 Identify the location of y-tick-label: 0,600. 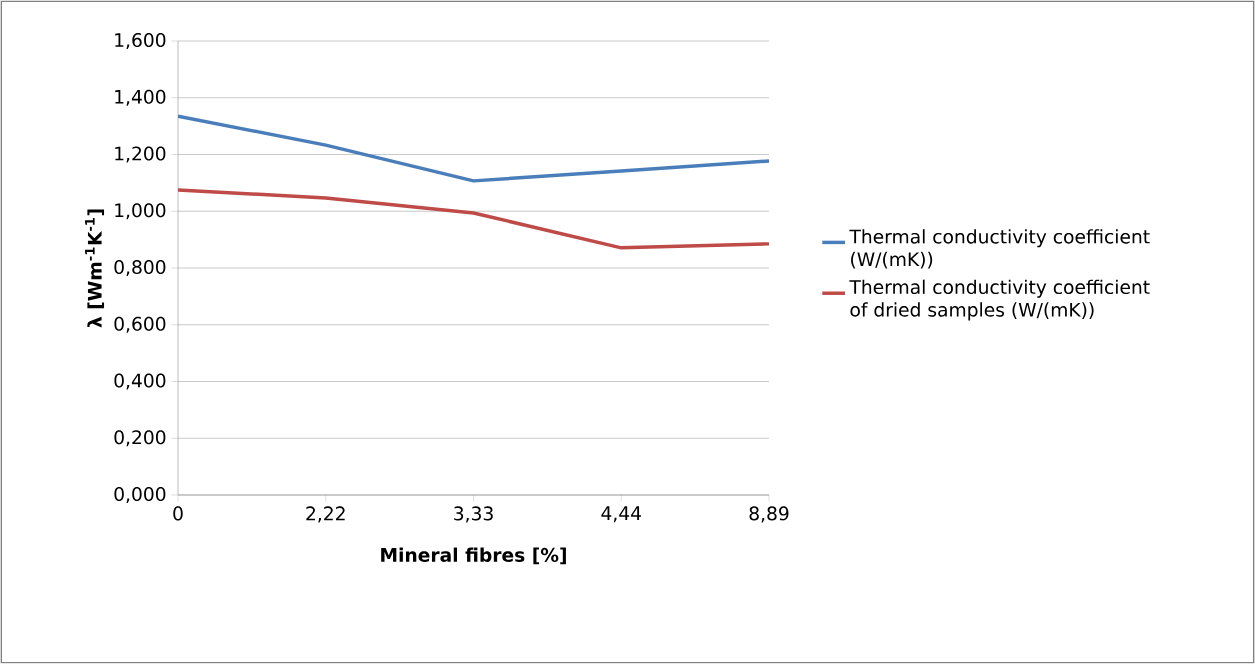
(140, 324).